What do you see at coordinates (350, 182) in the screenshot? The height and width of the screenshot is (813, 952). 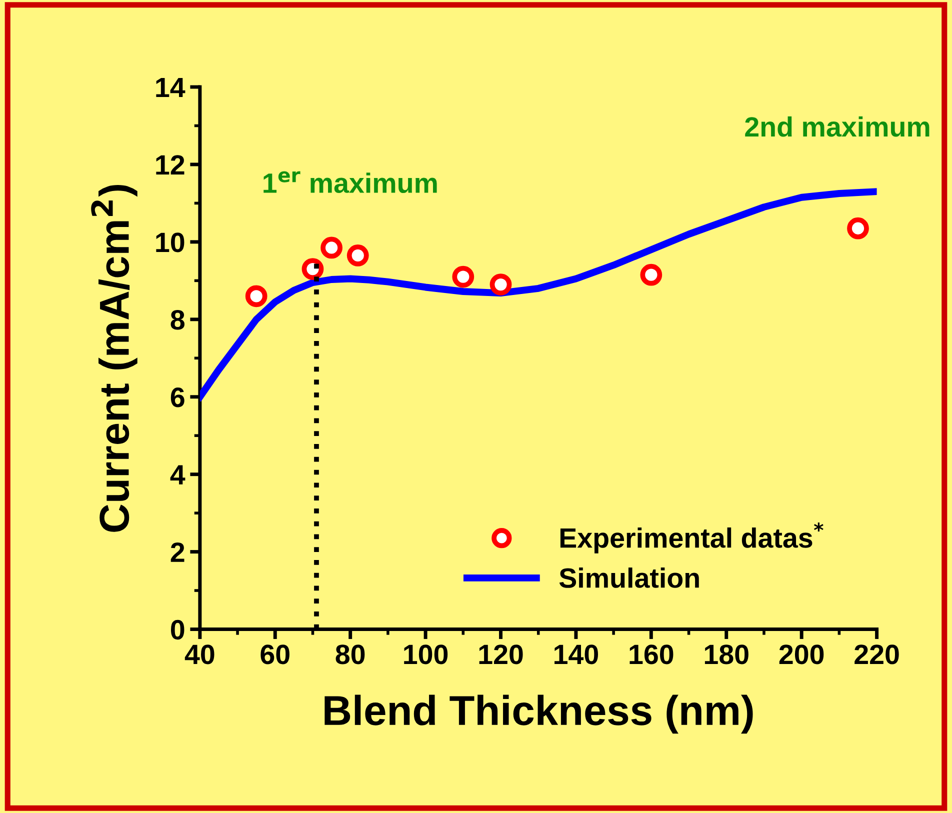 I see `annotation: 1$^{er}$ maximum` at bounding box center [350, 182].